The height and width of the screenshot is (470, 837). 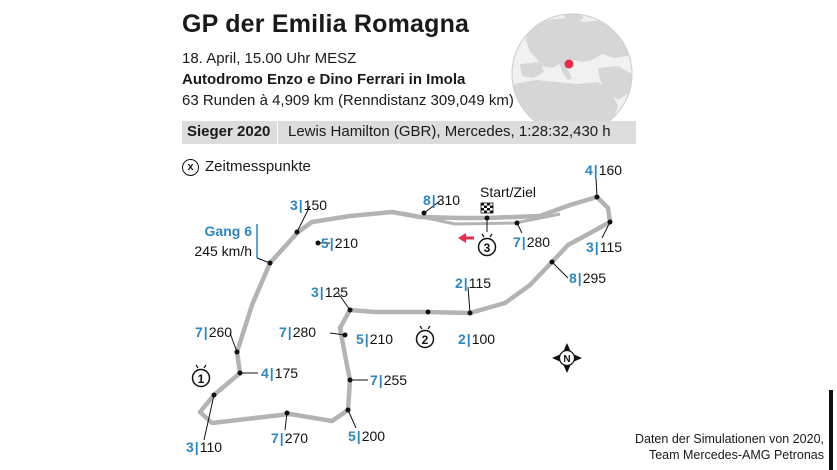 I want to click on timing-point-1: 1, so click(x=201, y=376).